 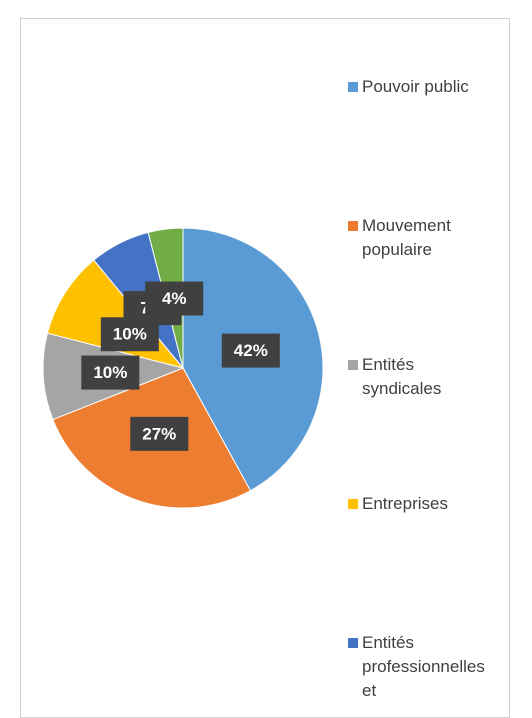 What do you see at coordinates (405, 503) in the screenshot?
I see `legend-label: Entreprises` at bounding box center [405, 503].